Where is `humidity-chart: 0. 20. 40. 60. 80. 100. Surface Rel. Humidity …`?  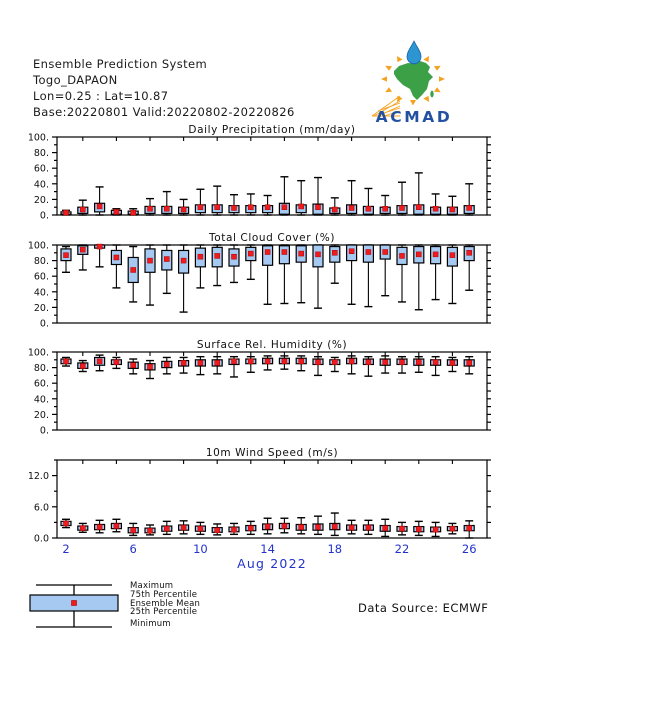
humidity-chart: 0. 20. 40. 60. 80. 100. Surface Rel. Humidity … is located at coordinates (259, 388).